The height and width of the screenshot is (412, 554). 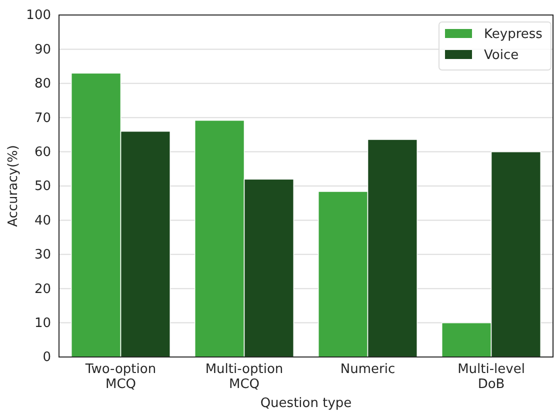 What do you see at coordinates (42, 84) in the screenshot?
I see `y-tick-label: 80` at bounding box center [42, 84].